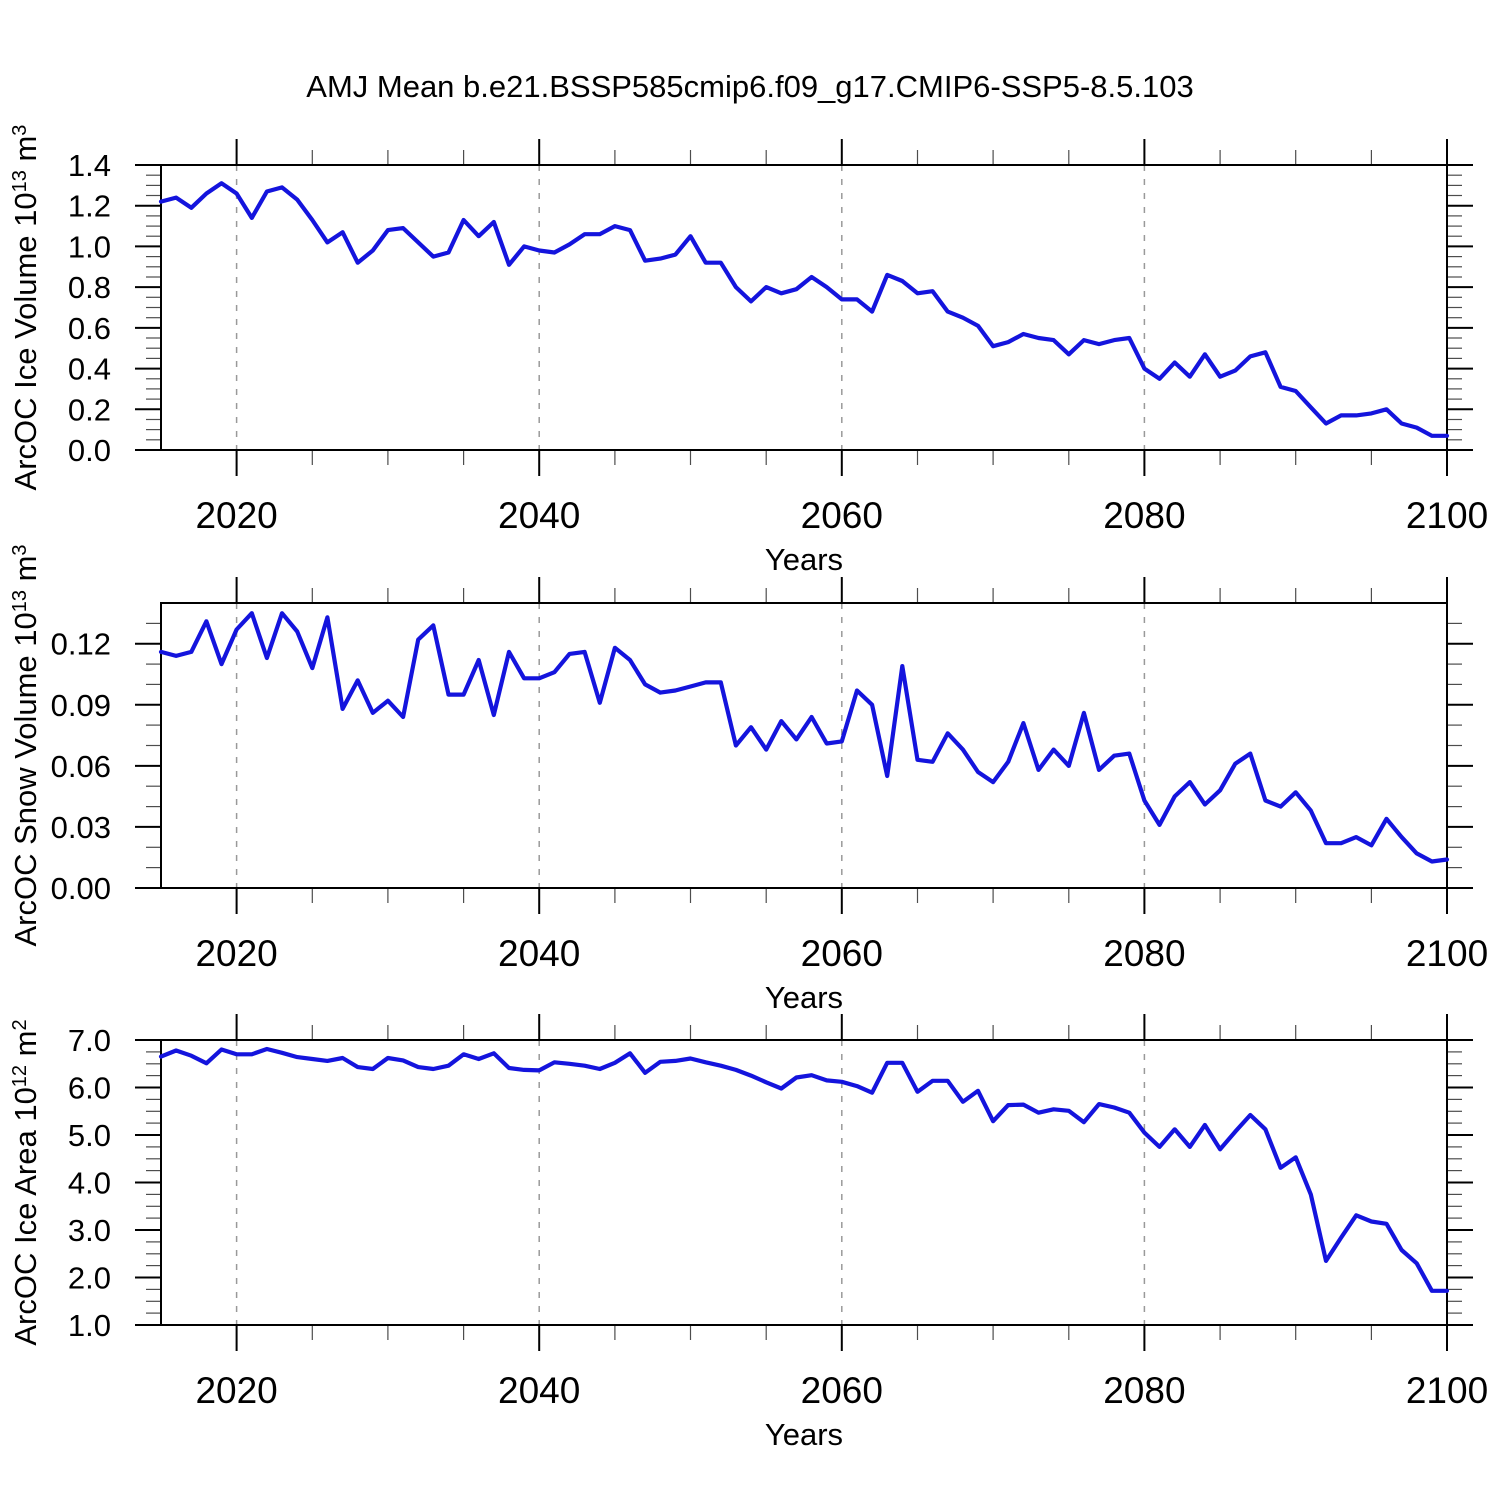 Image resolution: width=1500 pixels, height=1500 pixels. Describe the element at coordinates (89, 165) in the screenshot. I see `y-tick-label: 1.4` at that location.